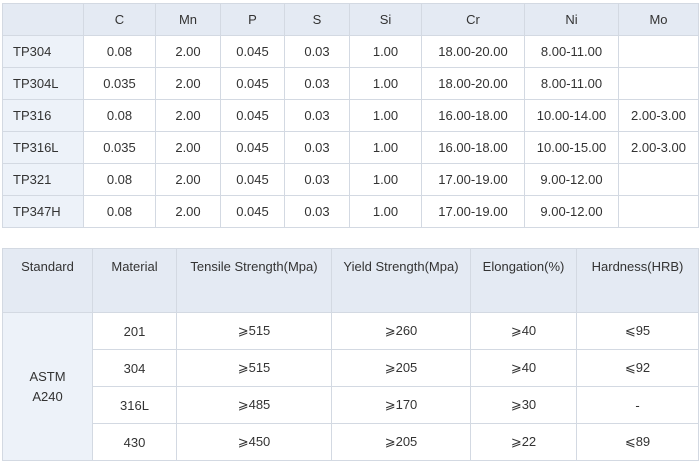 Image resolution: width=700 pixels, height=461 pixels. Describe the element at coordinates (571, 19) in the screenshot. I see `column-header: Ni` at that location.